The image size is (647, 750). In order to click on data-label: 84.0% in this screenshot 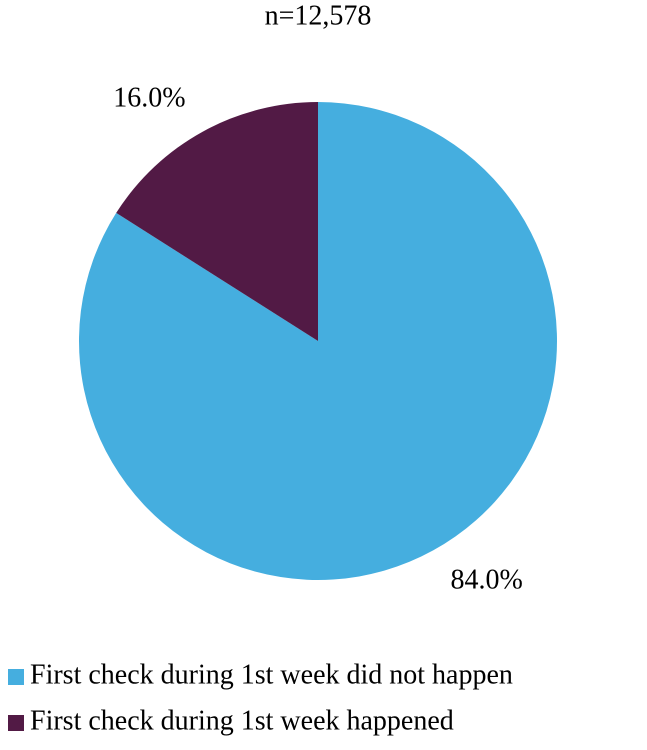, I will do `click(486, 579)`.